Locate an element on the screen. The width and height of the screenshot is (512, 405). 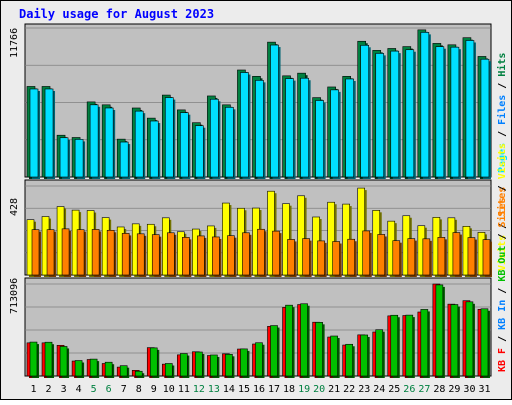
day-label-28: 28 is located at coordinates (439, 389).